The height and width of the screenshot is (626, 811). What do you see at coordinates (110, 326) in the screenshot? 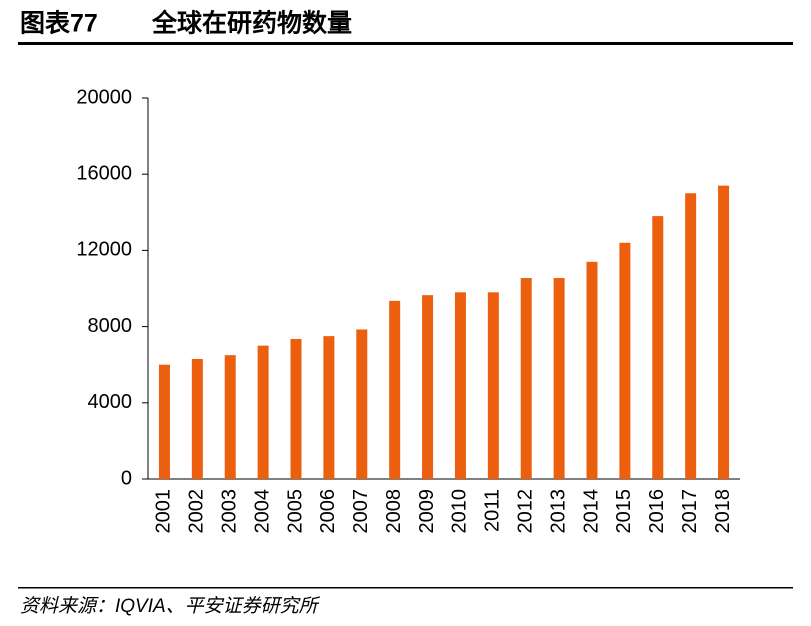
I see `y-tick-label: 8000` at bounding box center [110, 326].